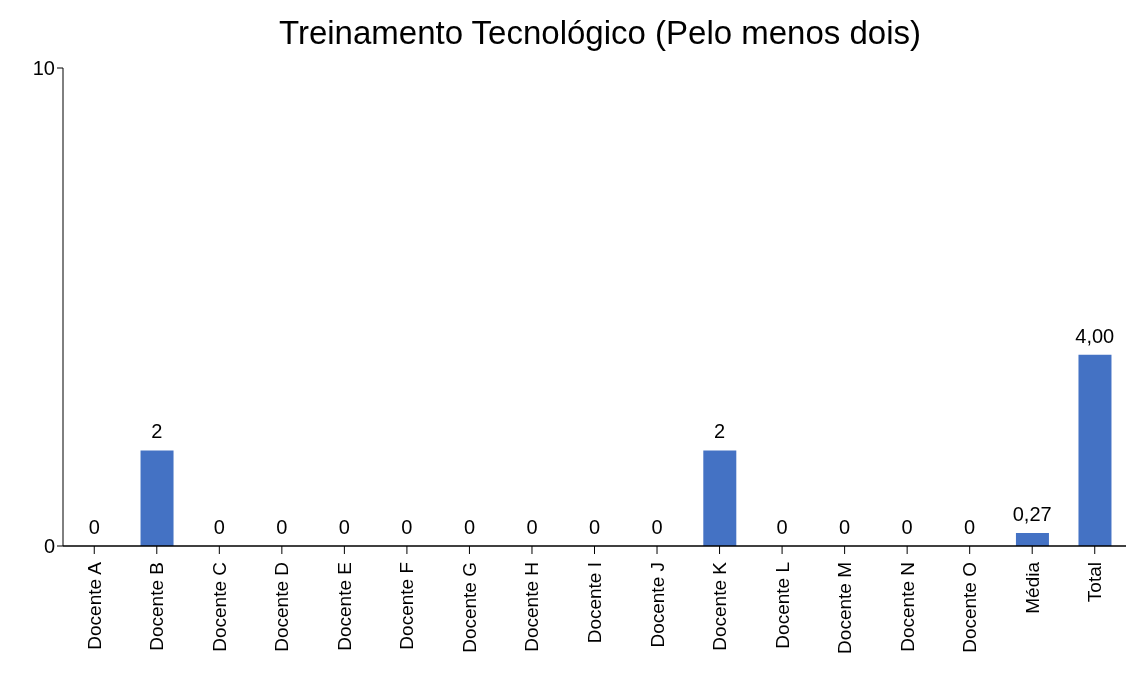 Image resolution: width=1140 pixels, height=684 pixels. I want to click on x-tick-label: Docente O, so click(970, 607).